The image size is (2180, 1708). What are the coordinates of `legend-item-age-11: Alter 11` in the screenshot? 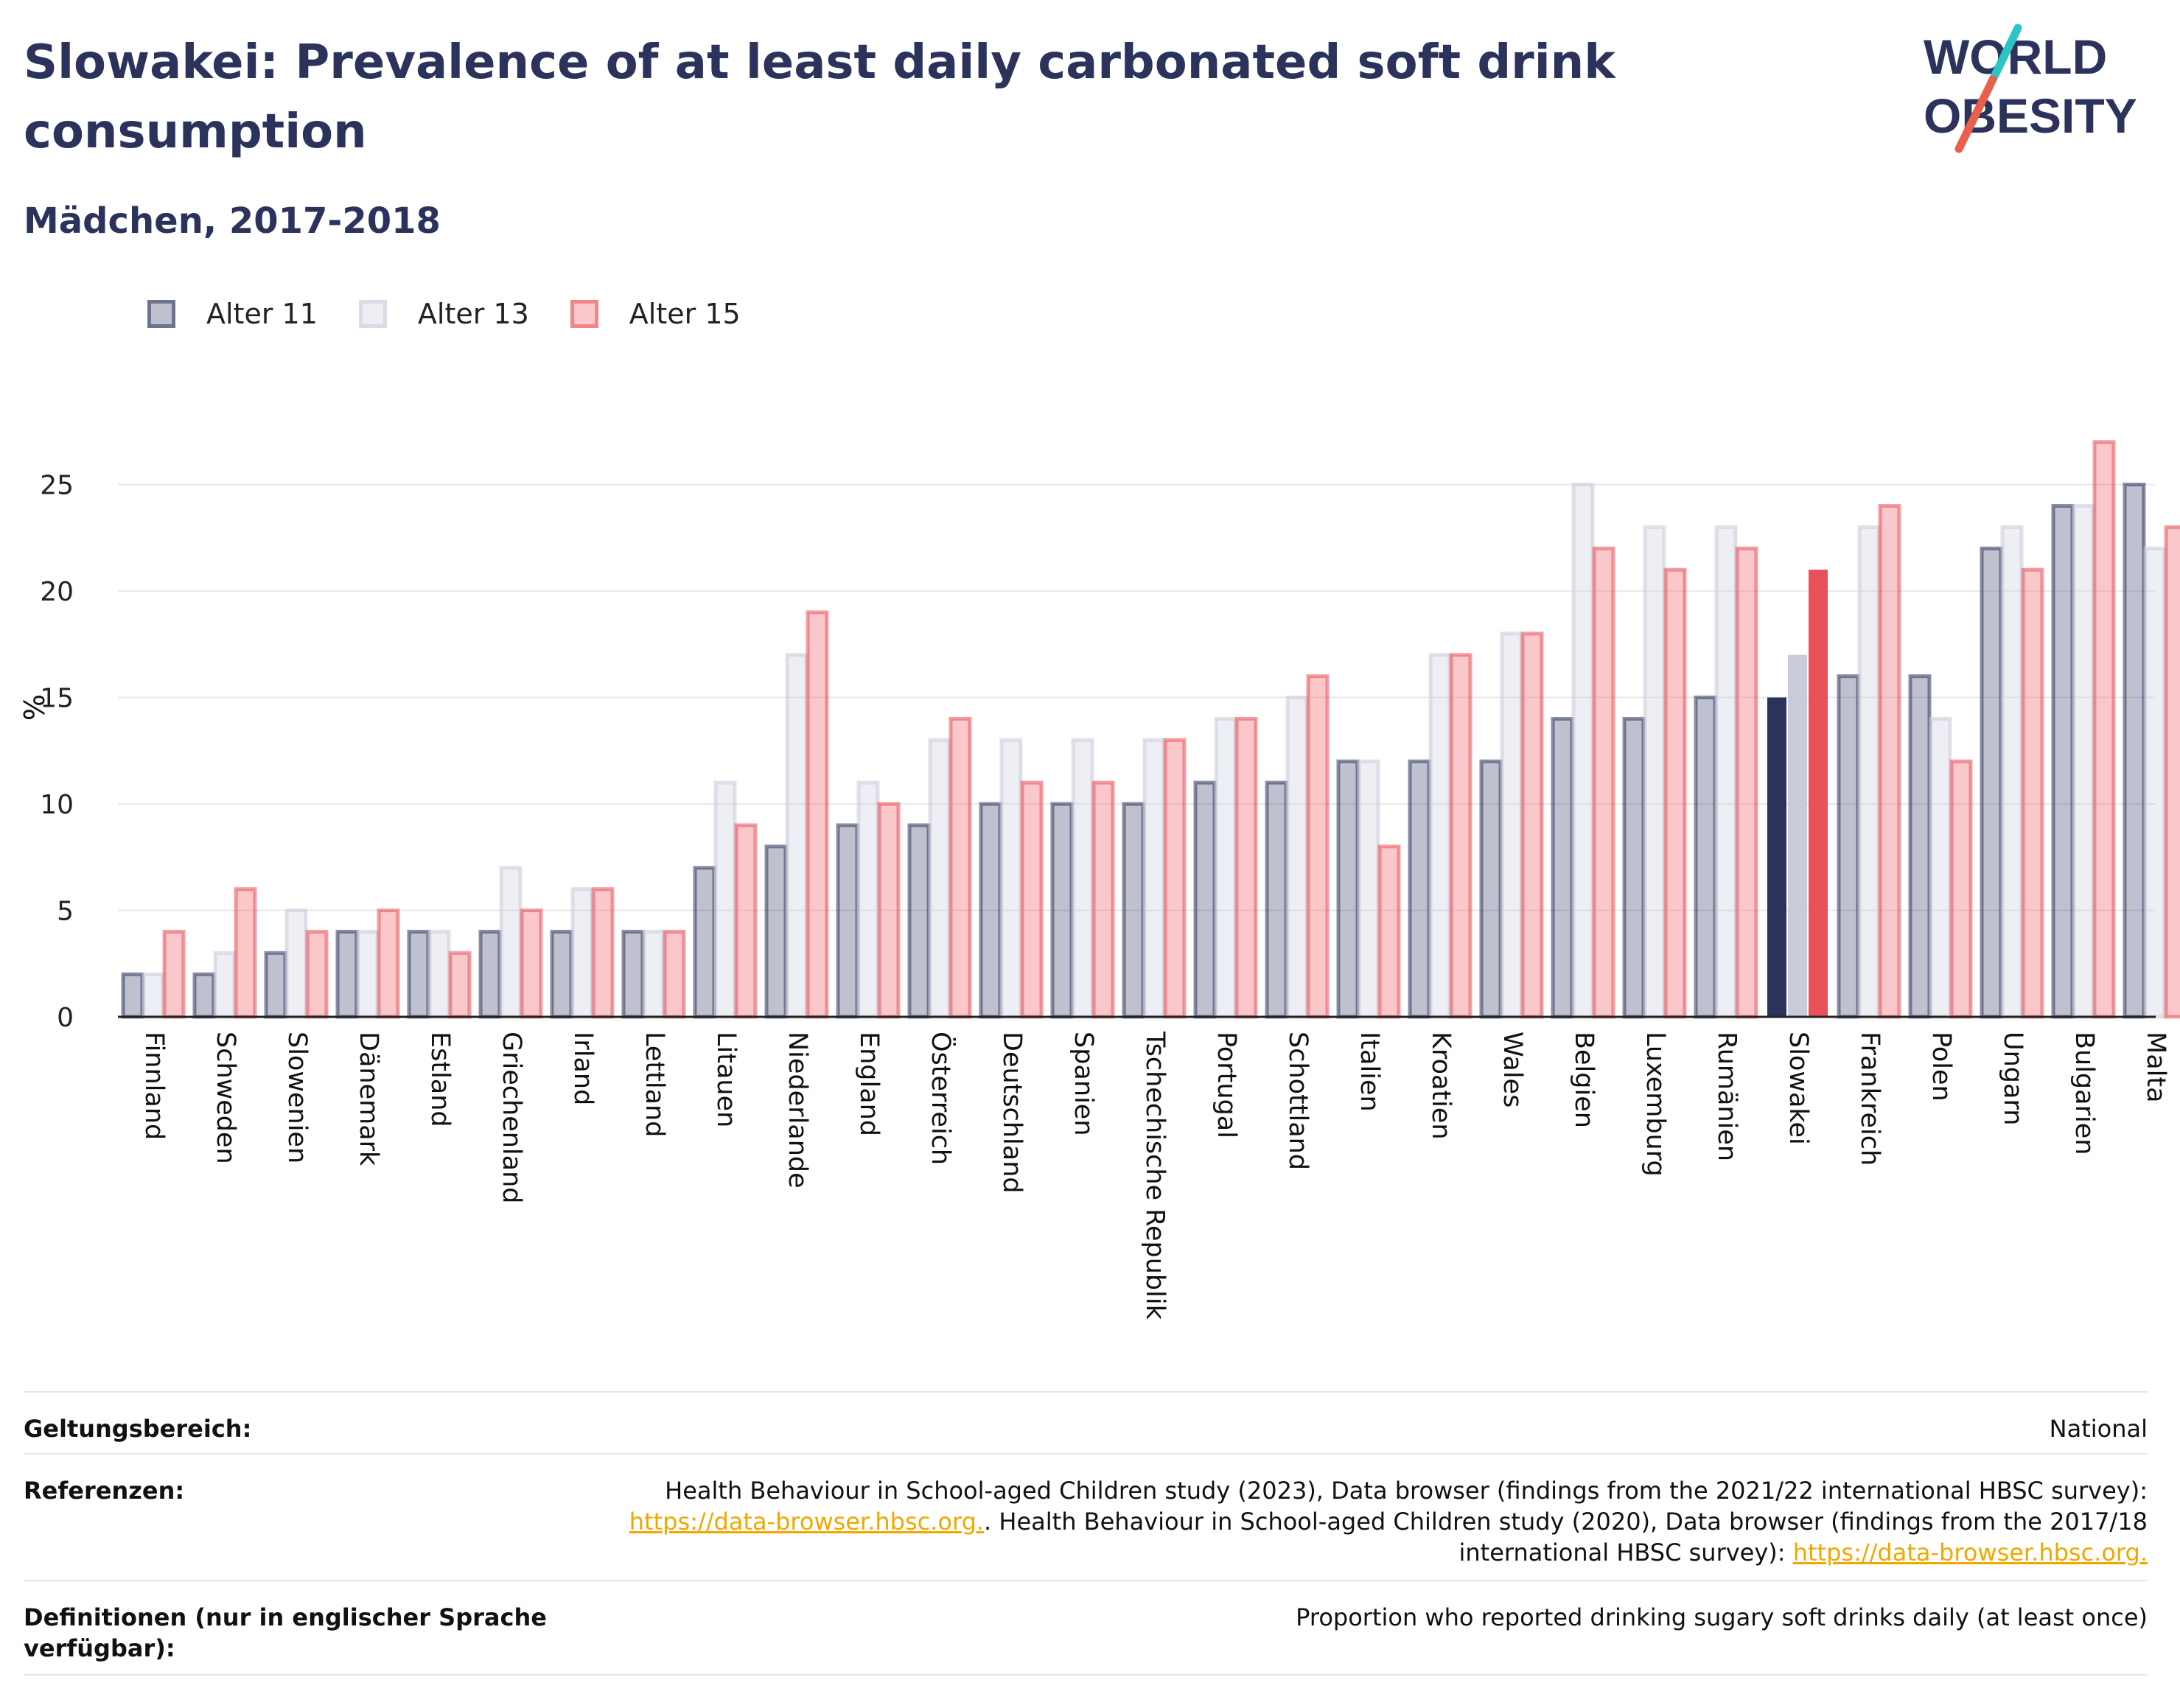 It's located at (232, 314).